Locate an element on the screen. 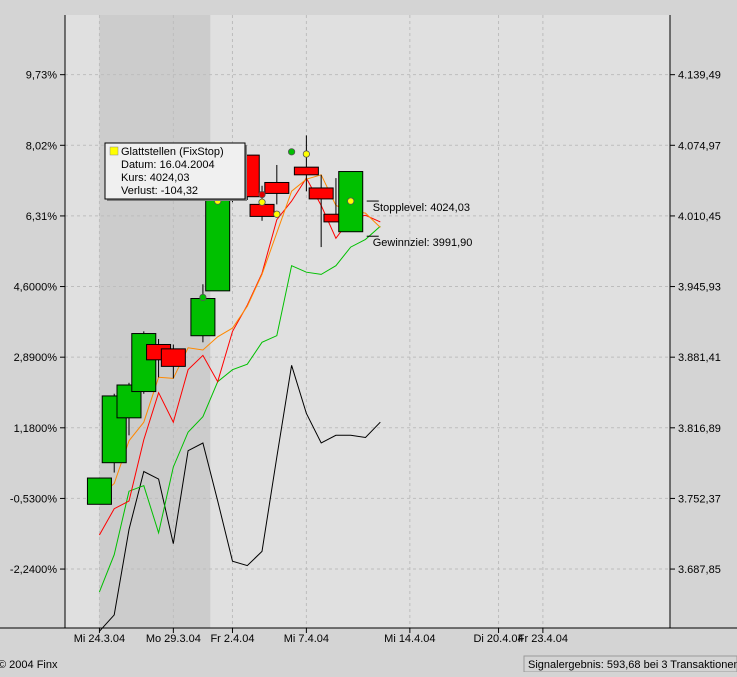 This screenshot has width=737, height=677. tooltip-title: Glattstellen (FixStop) is located at coordinates (172, 152).